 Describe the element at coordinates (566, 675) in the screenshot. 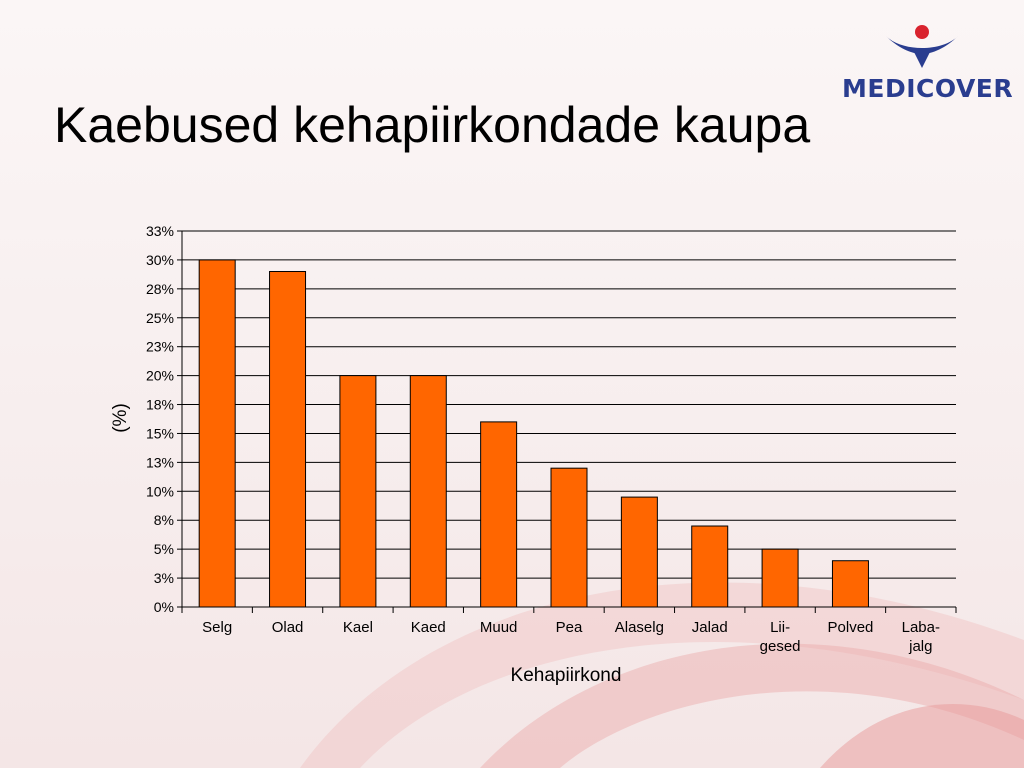

I see `x-axis-label: Kehapiirkond` at that location.